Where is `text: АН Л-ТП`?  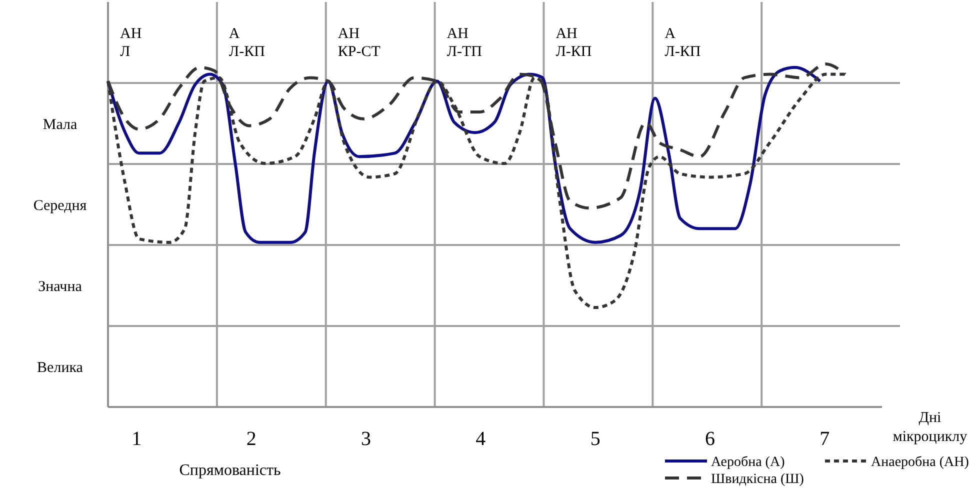 text: АН Л-ТП is located at coordinates (464, 43).